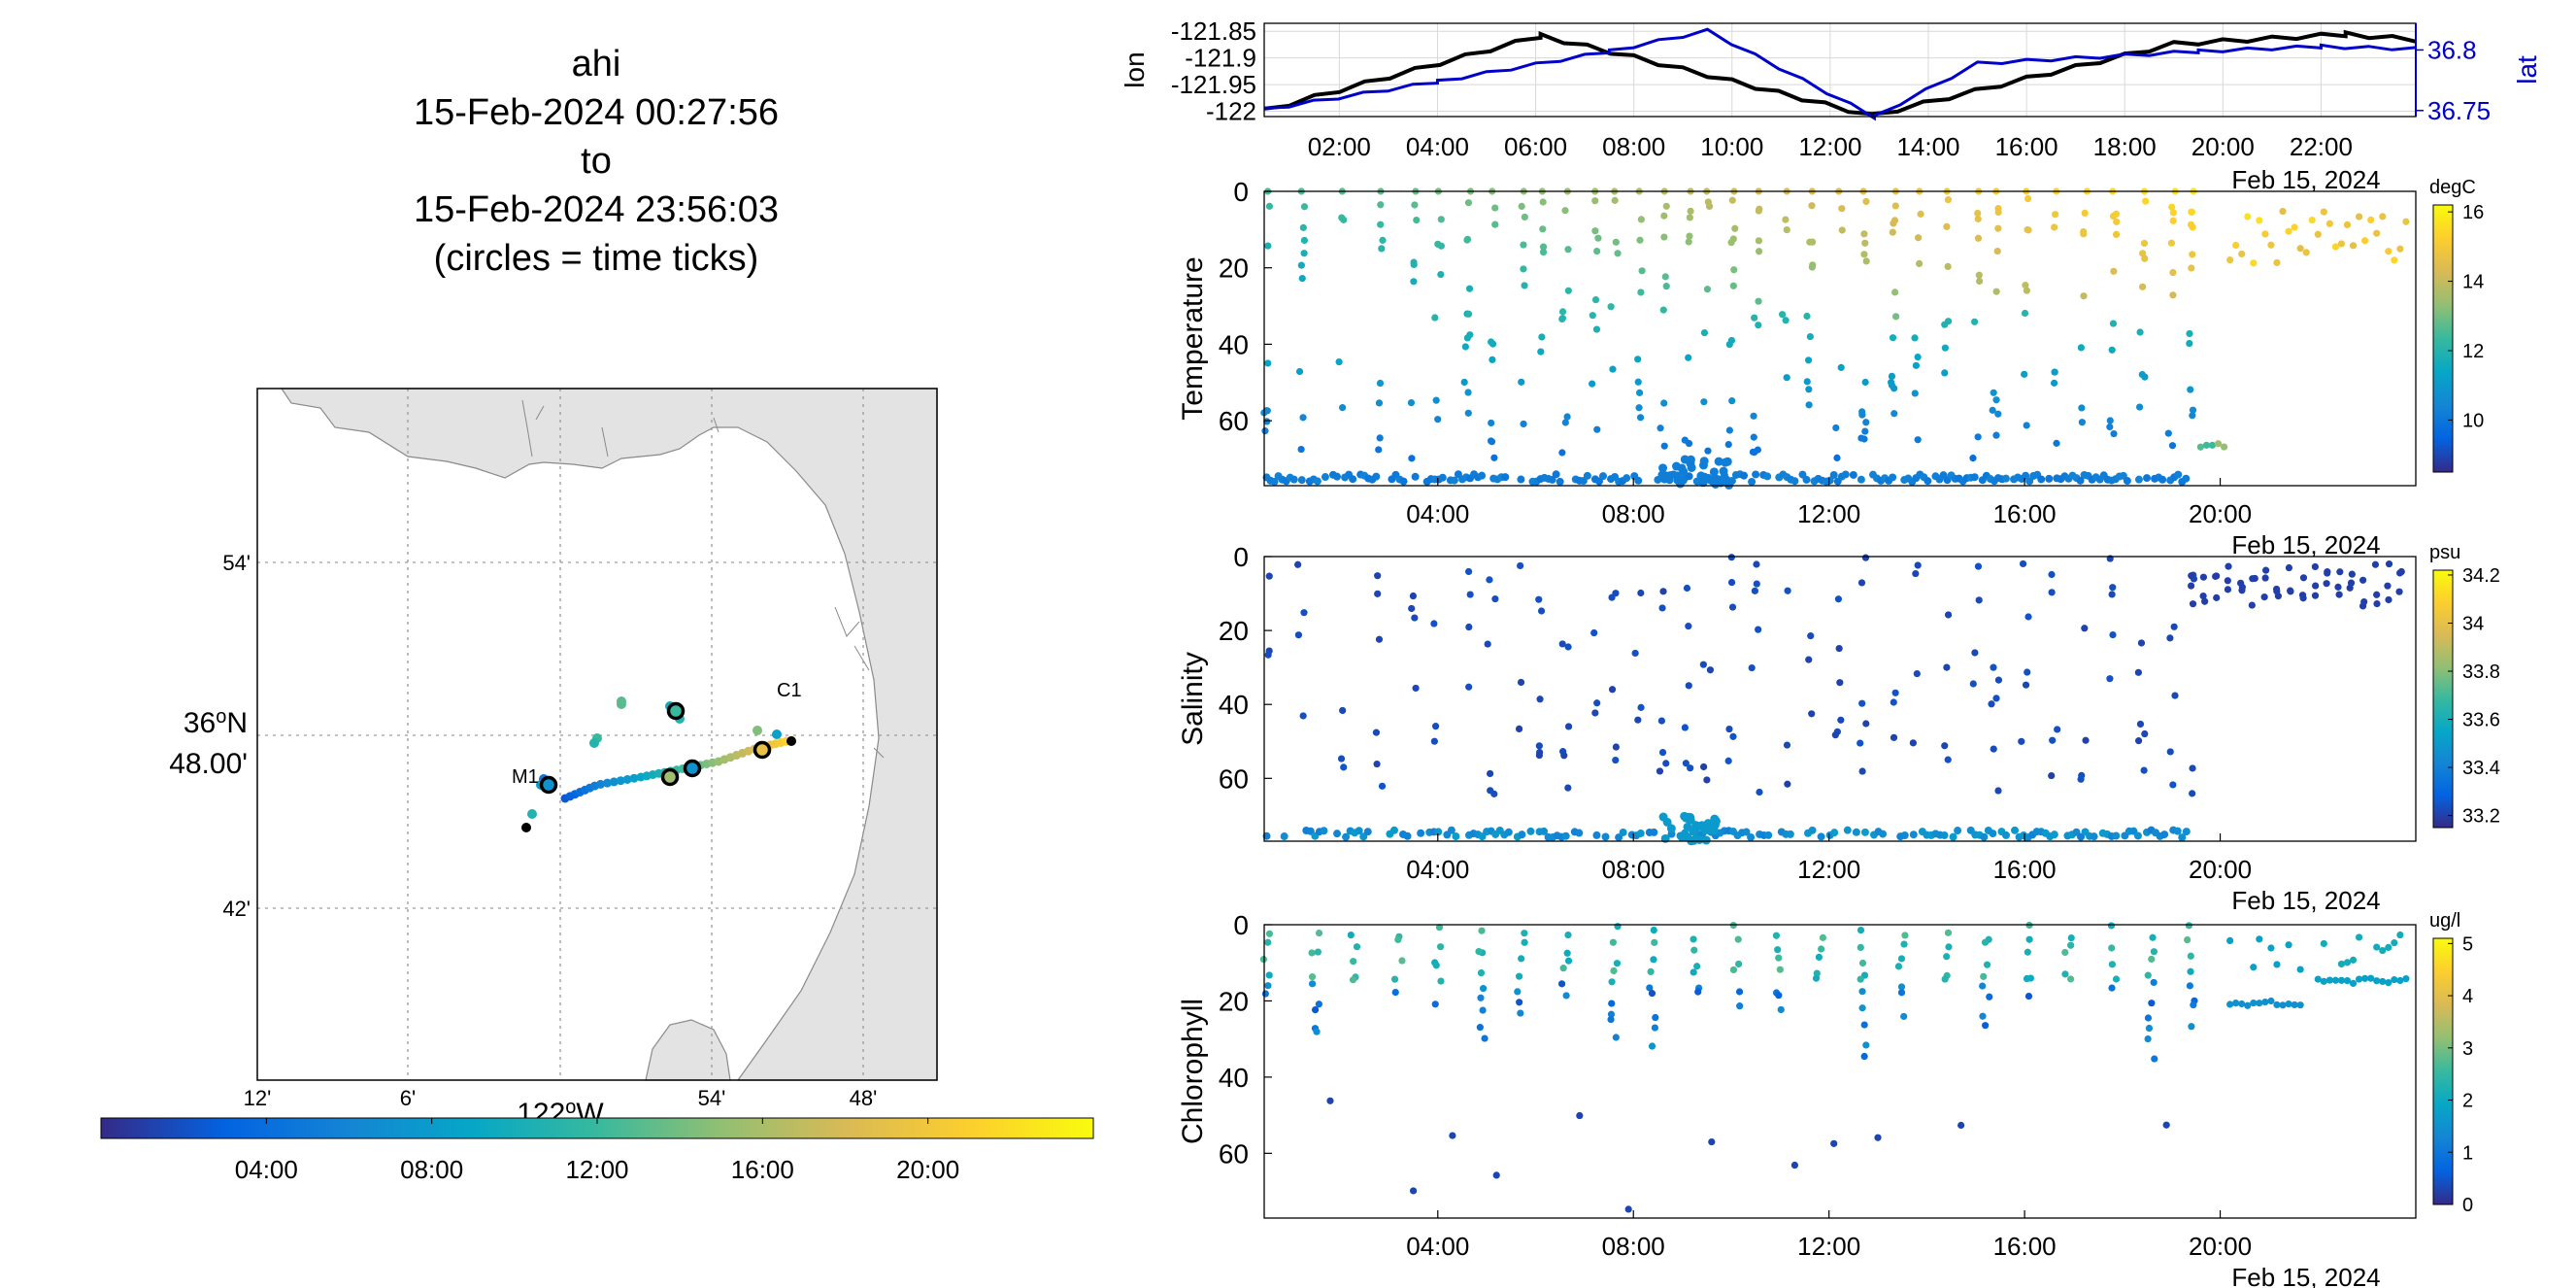  What do you see at coordinates (2467, 1153) in the screenshot?
I see `chlorophyll-colorbar-tick-label: 1` at bounding box center [2467, 1153].